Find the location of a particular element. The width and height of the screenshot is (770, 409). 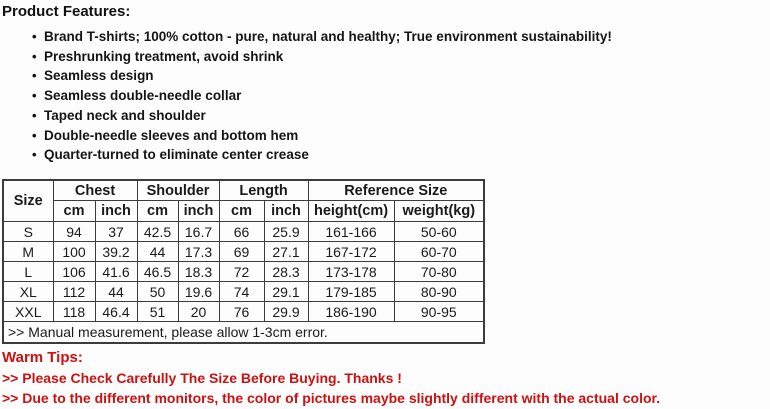

feature-item: • Seamless design is located at coordinates (401, 76).